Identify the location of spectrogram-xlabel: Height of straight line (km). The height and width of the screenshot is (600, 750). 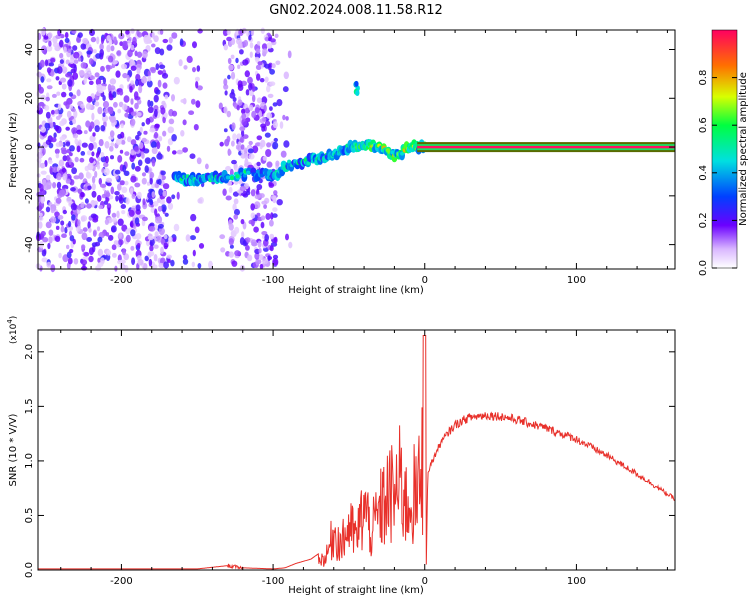
(356, 290).